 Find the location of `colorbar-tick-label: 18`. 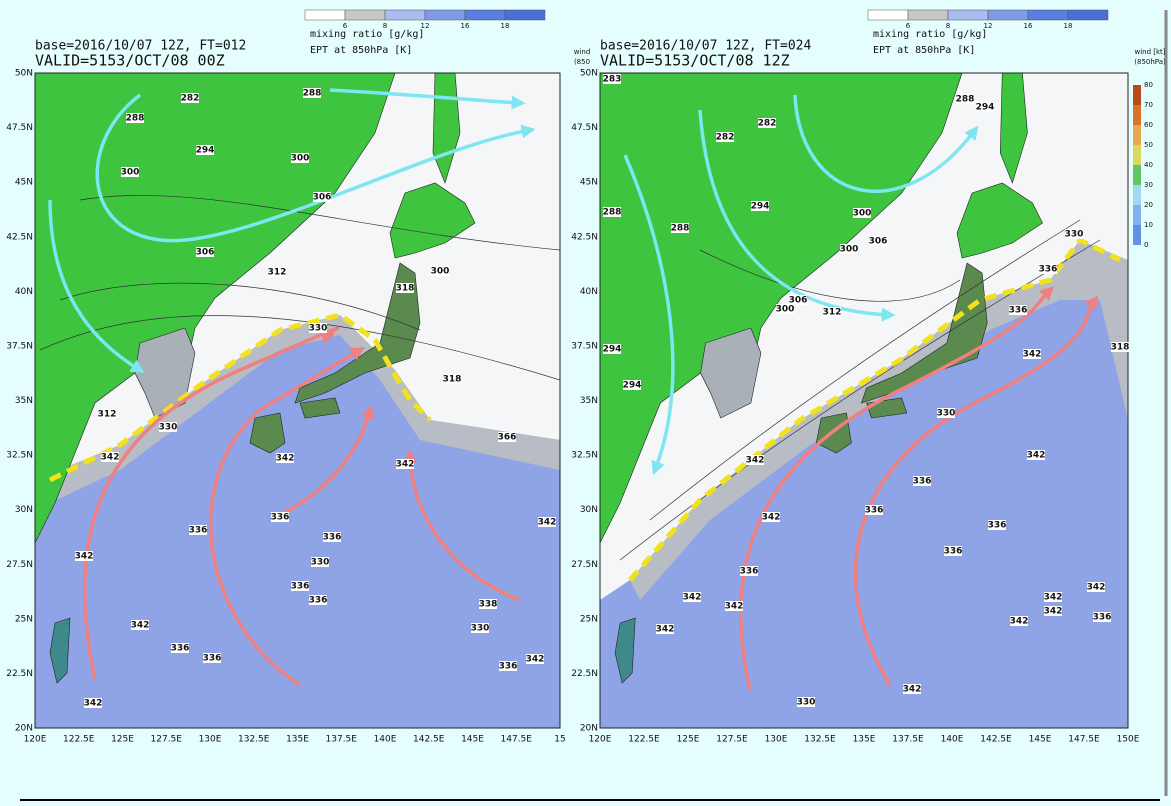

colorbar-tick-label: 18 is located at coordinates (505, 26).